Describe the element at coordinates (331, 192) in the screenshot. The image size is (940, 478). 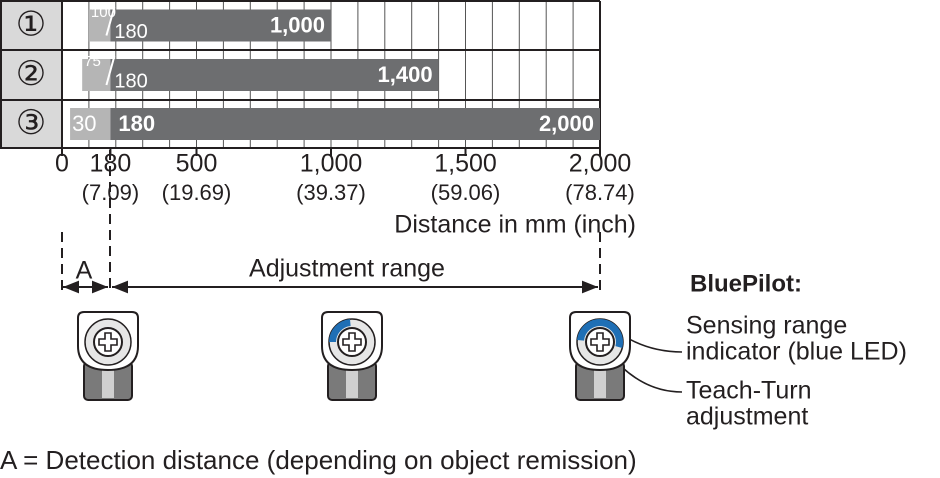
I see `tick-inch-label: (39.37)` at that location.